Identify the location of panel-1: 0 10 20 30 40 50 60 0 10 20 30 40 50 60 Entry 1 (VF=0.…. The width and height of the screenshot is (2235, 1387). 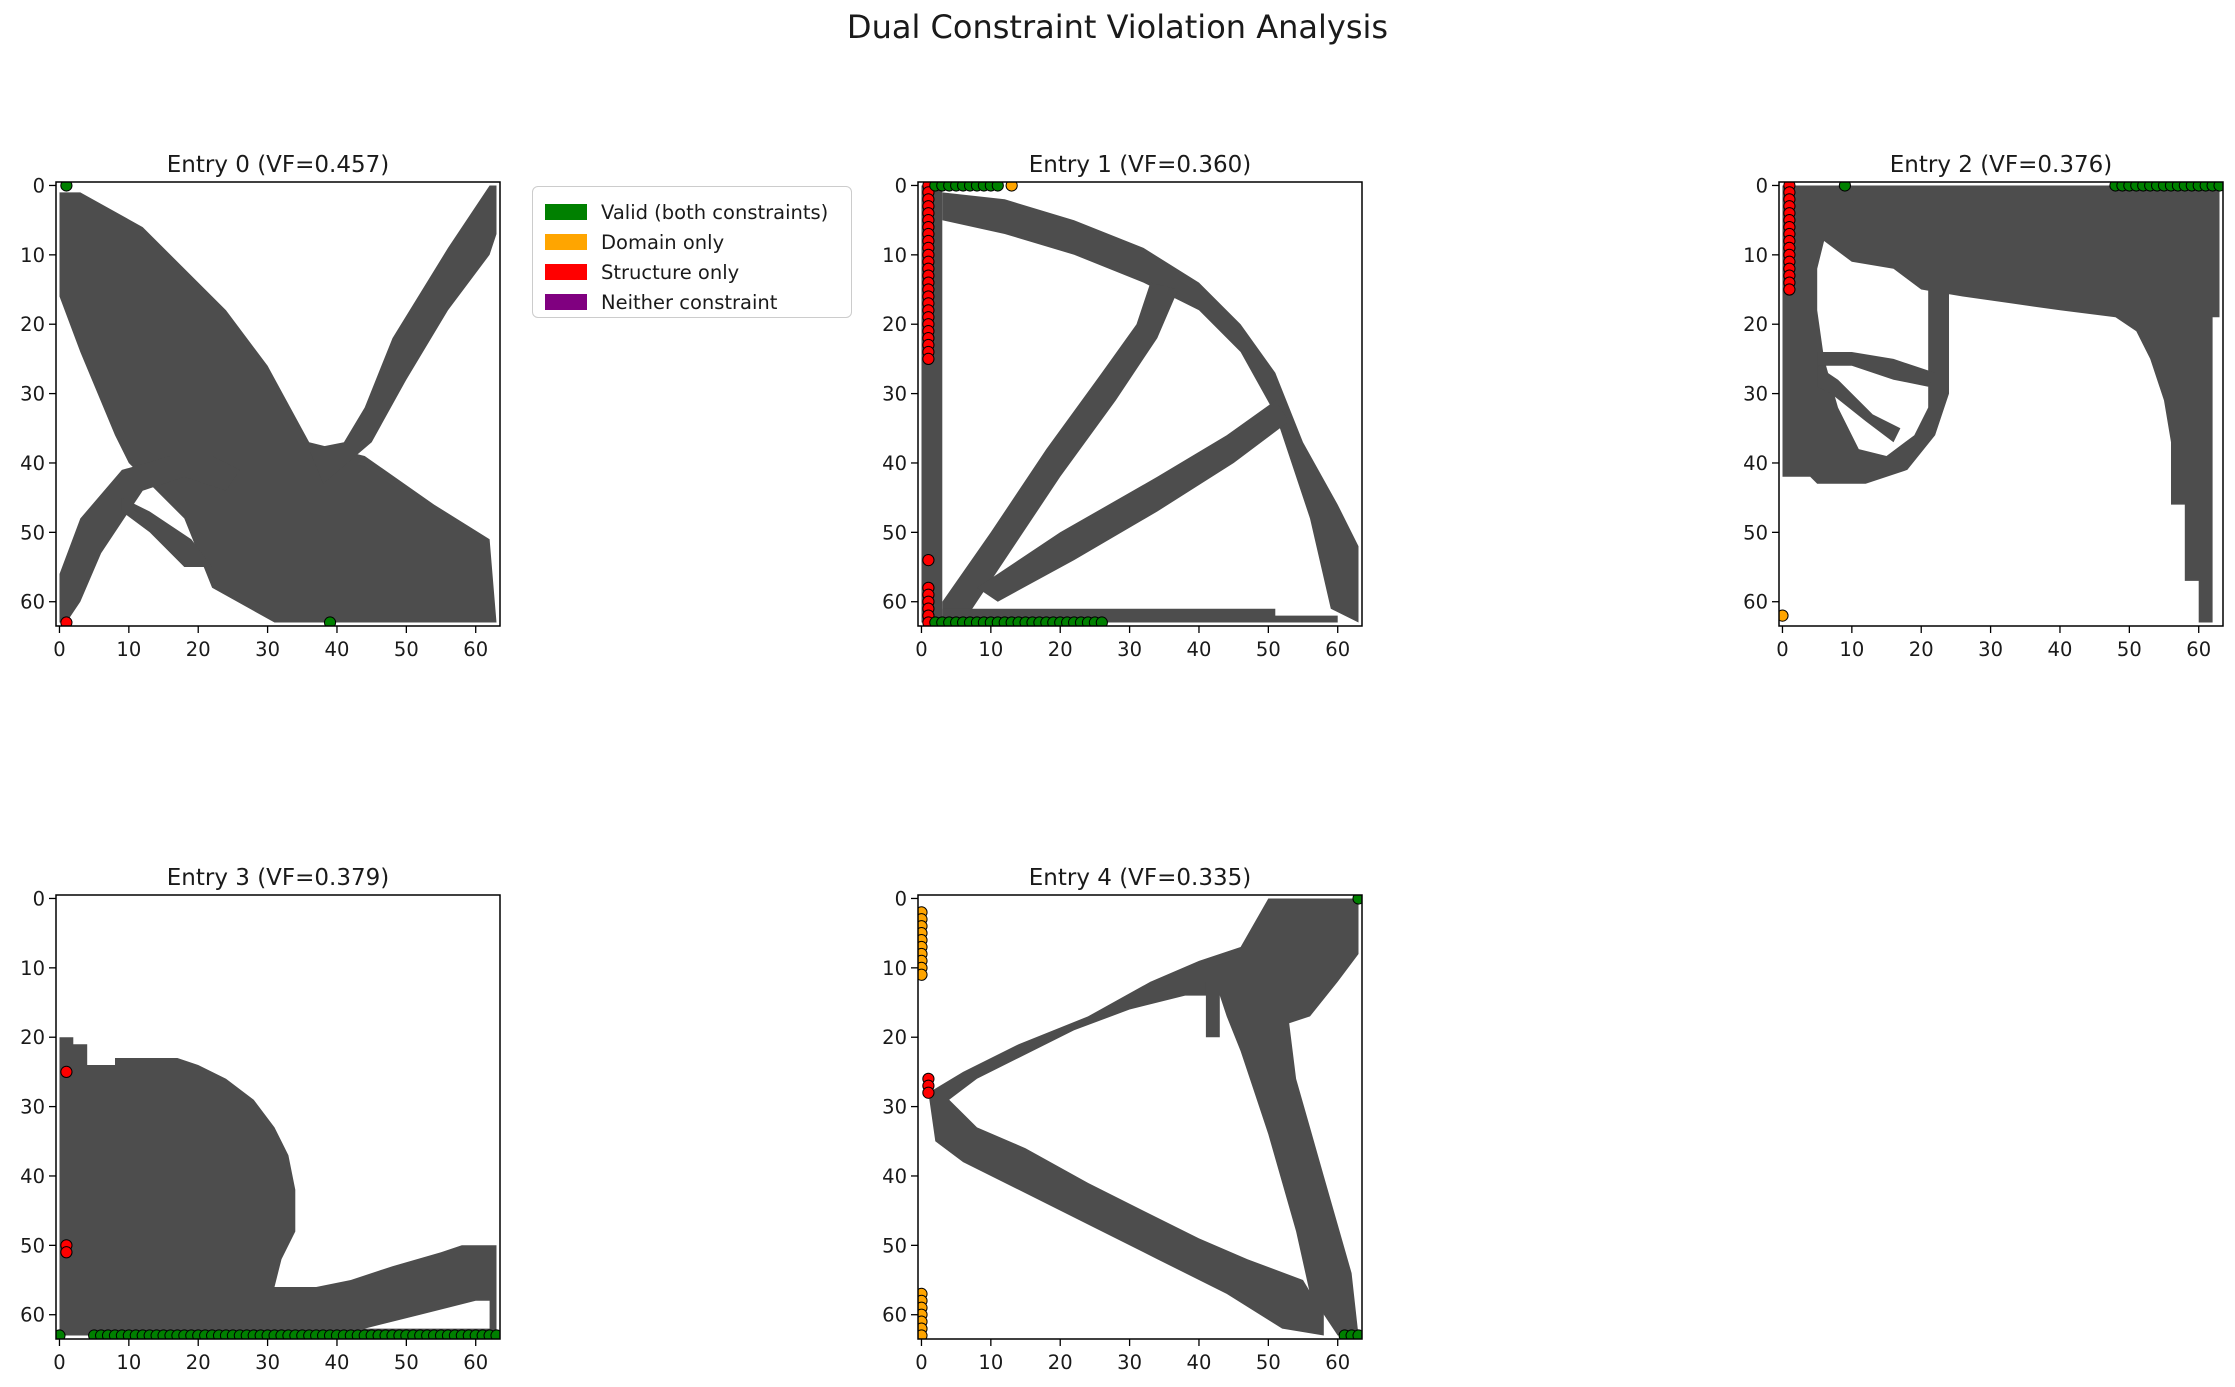
(1122, 406).